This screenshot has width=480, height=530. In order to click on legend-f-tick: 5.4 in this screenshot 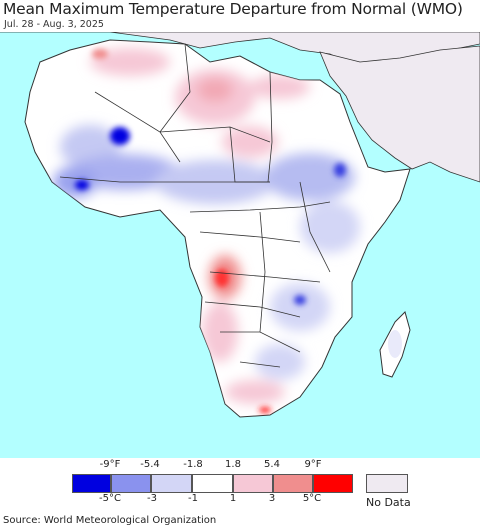, I will do `click(272, 464)`.